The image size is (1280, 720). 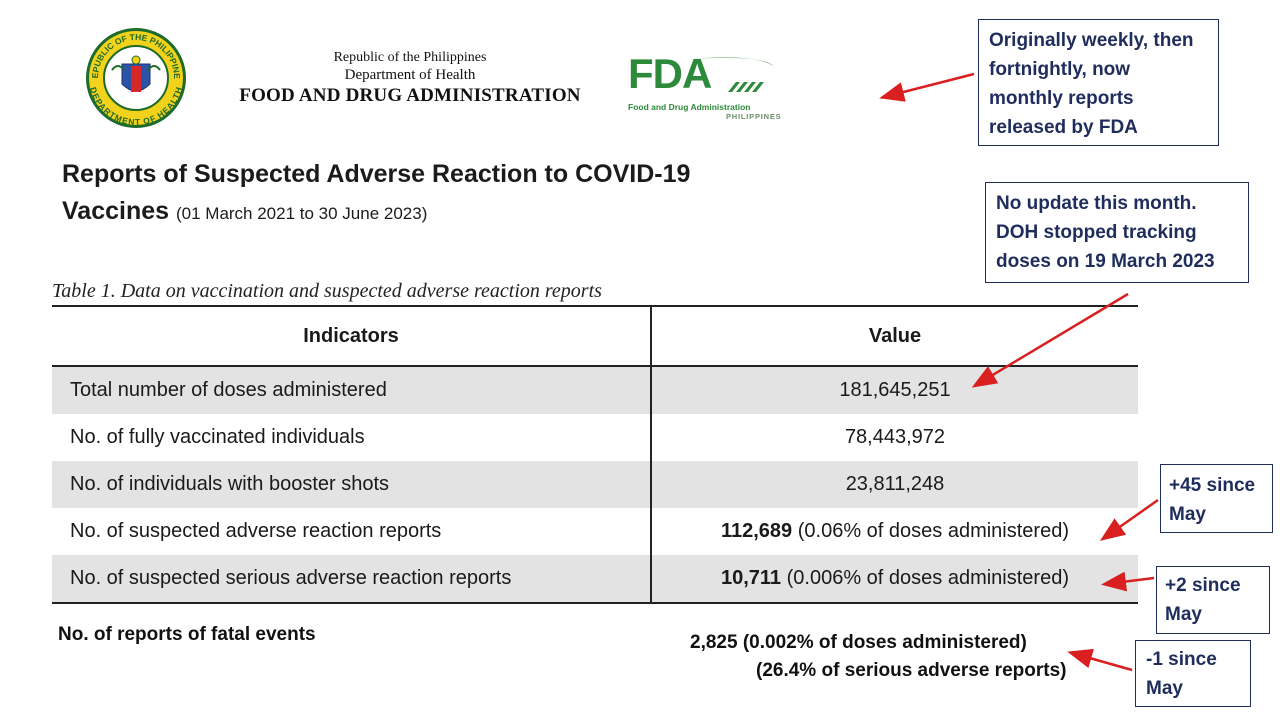 I want to click on fda-logo-text: FDA, so click(x=670, y=73).